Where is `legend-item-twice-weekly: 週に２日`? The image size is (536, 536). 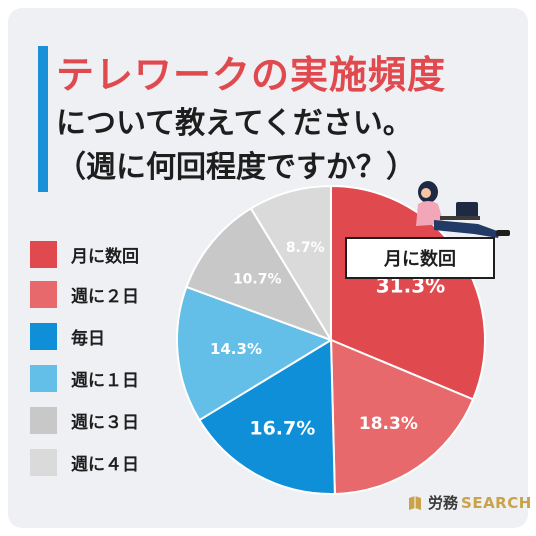 legend-item-twice-weekly: 週に２日 is located at coordinates (105, 294).